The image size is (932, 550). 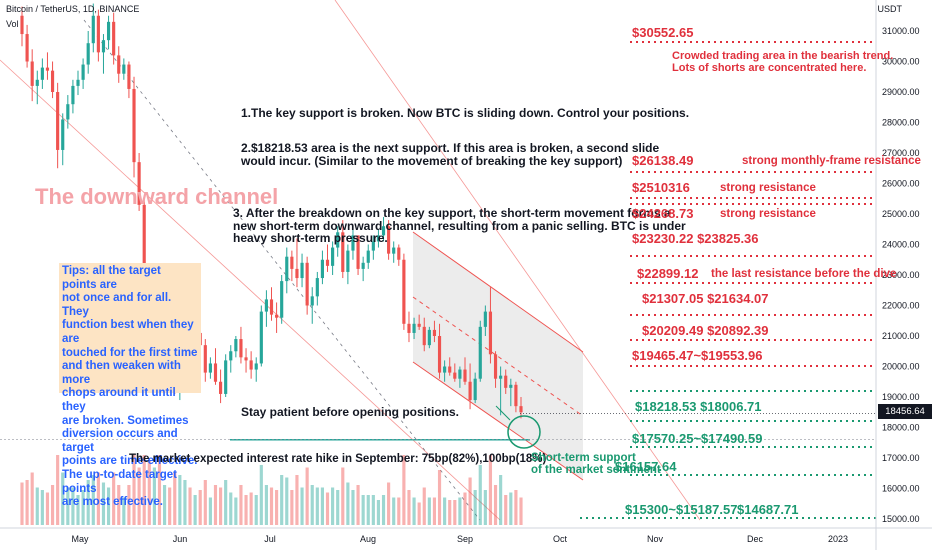 What do you see at coordinates (901, 397) in the screenshot?
I see `y-tick-label: 19000.00` at bounding box center [901, 397].